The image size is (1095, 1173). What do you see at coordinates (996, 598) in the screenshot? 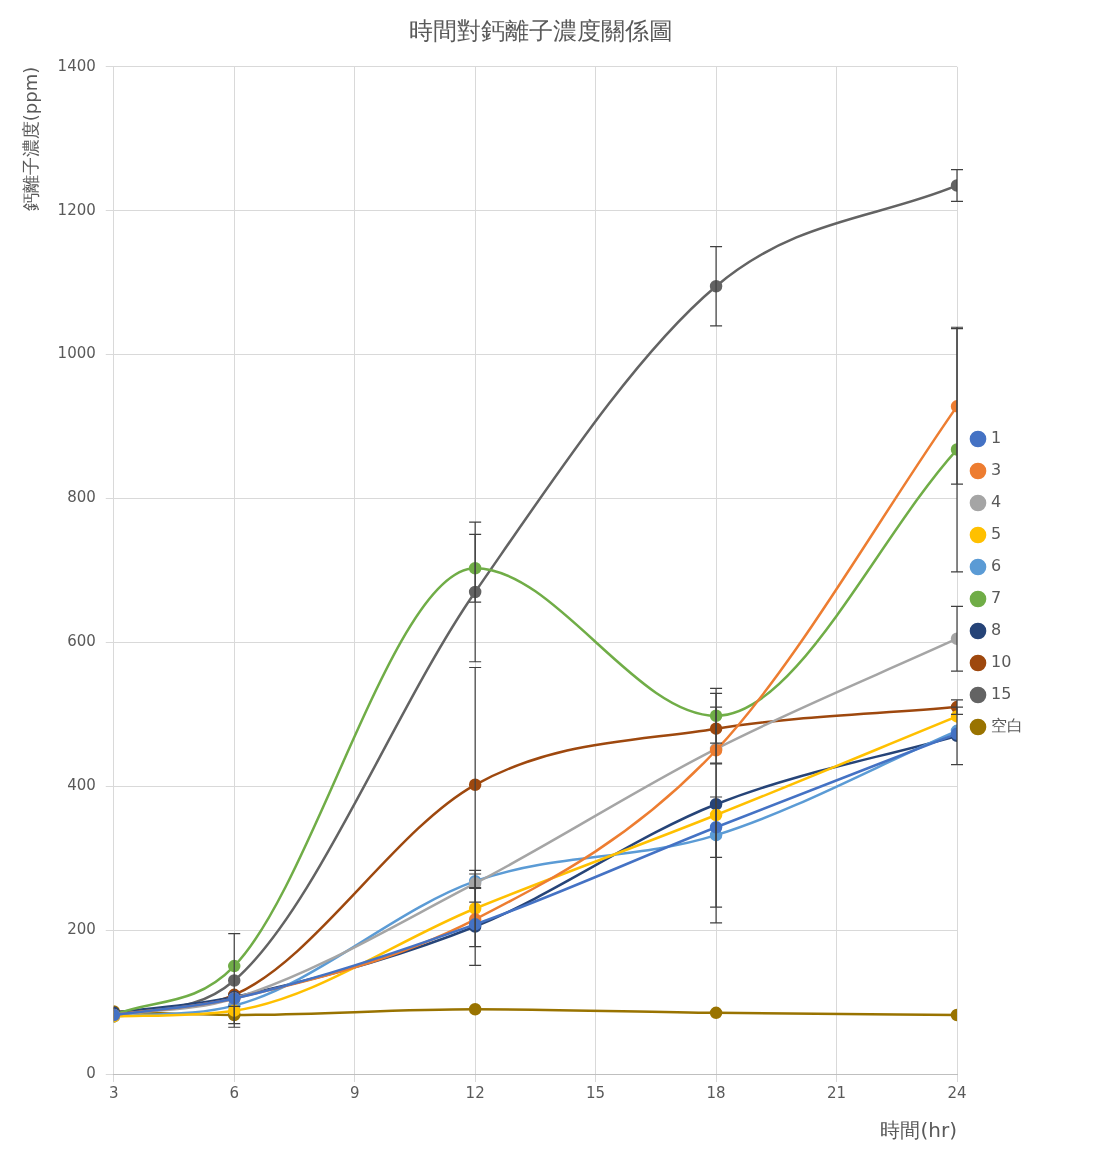
I see `legend-label: 7` at bounding box center [996, 598].